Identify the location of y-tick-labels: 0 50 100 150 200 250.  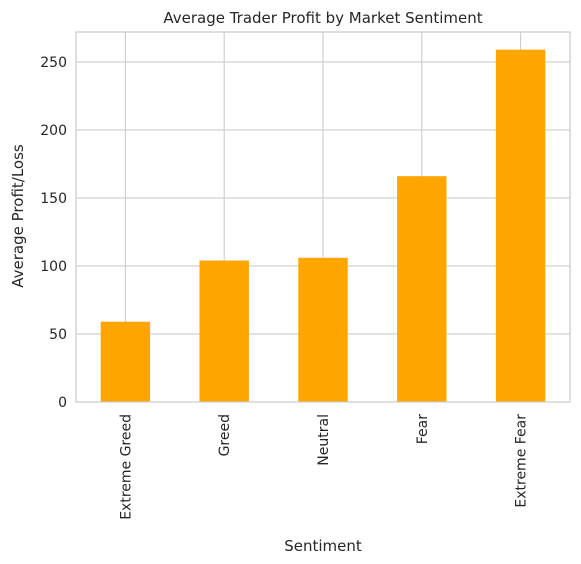
(53, 233).